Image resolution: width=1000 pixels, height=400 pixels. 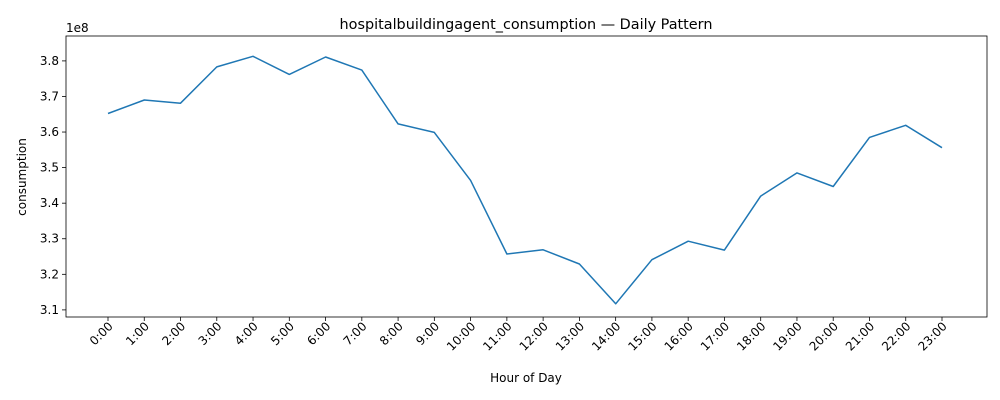 What do you see at coordinates (932, 336) in the screenshot?
I see `x-tick-label: 23:00` at bounding box center [932, 336].